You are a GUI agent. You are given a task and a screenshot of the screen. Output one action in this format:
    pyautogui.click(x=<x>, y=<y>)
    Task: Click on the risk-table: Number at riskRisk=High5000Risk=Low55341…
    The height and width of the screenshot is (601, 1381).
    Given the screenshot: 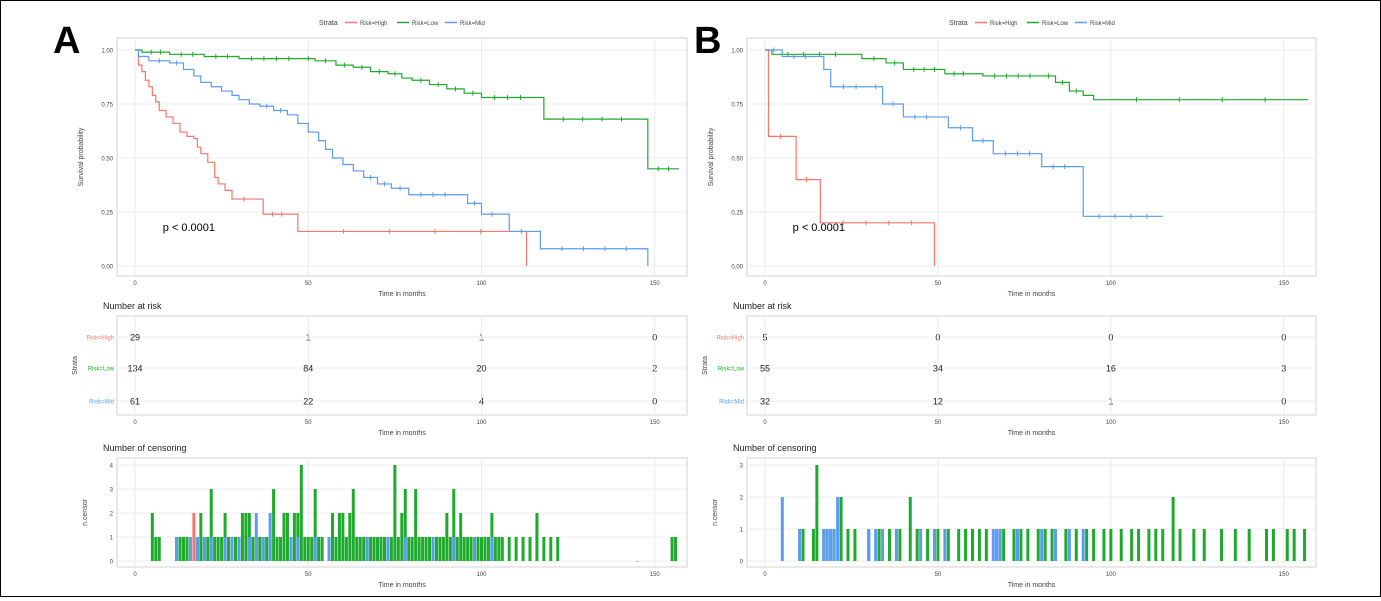 What is the action you would take?
    pyautogui.click(x=1009, y=369)
    